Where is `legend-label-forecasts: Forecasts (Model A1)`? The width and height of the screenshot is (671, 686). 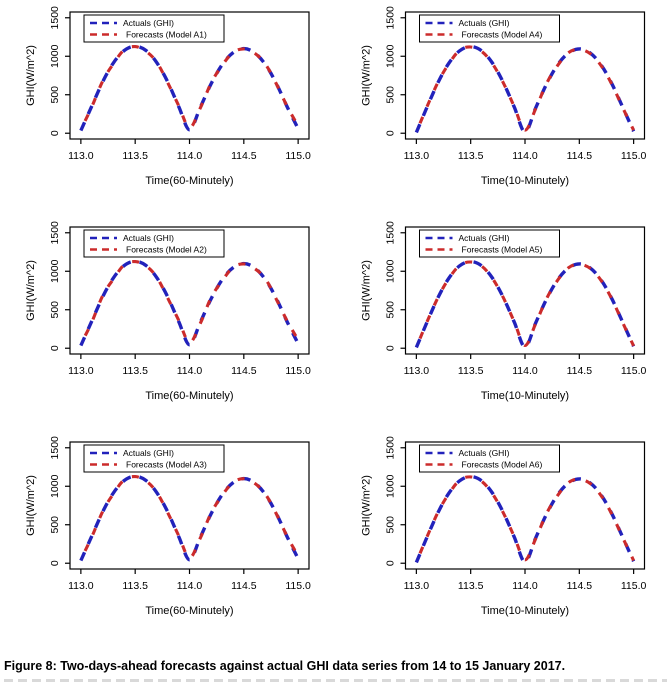
legend-label-forecasts: Forecasts (Model A1) is located at coordinates (166, 35).